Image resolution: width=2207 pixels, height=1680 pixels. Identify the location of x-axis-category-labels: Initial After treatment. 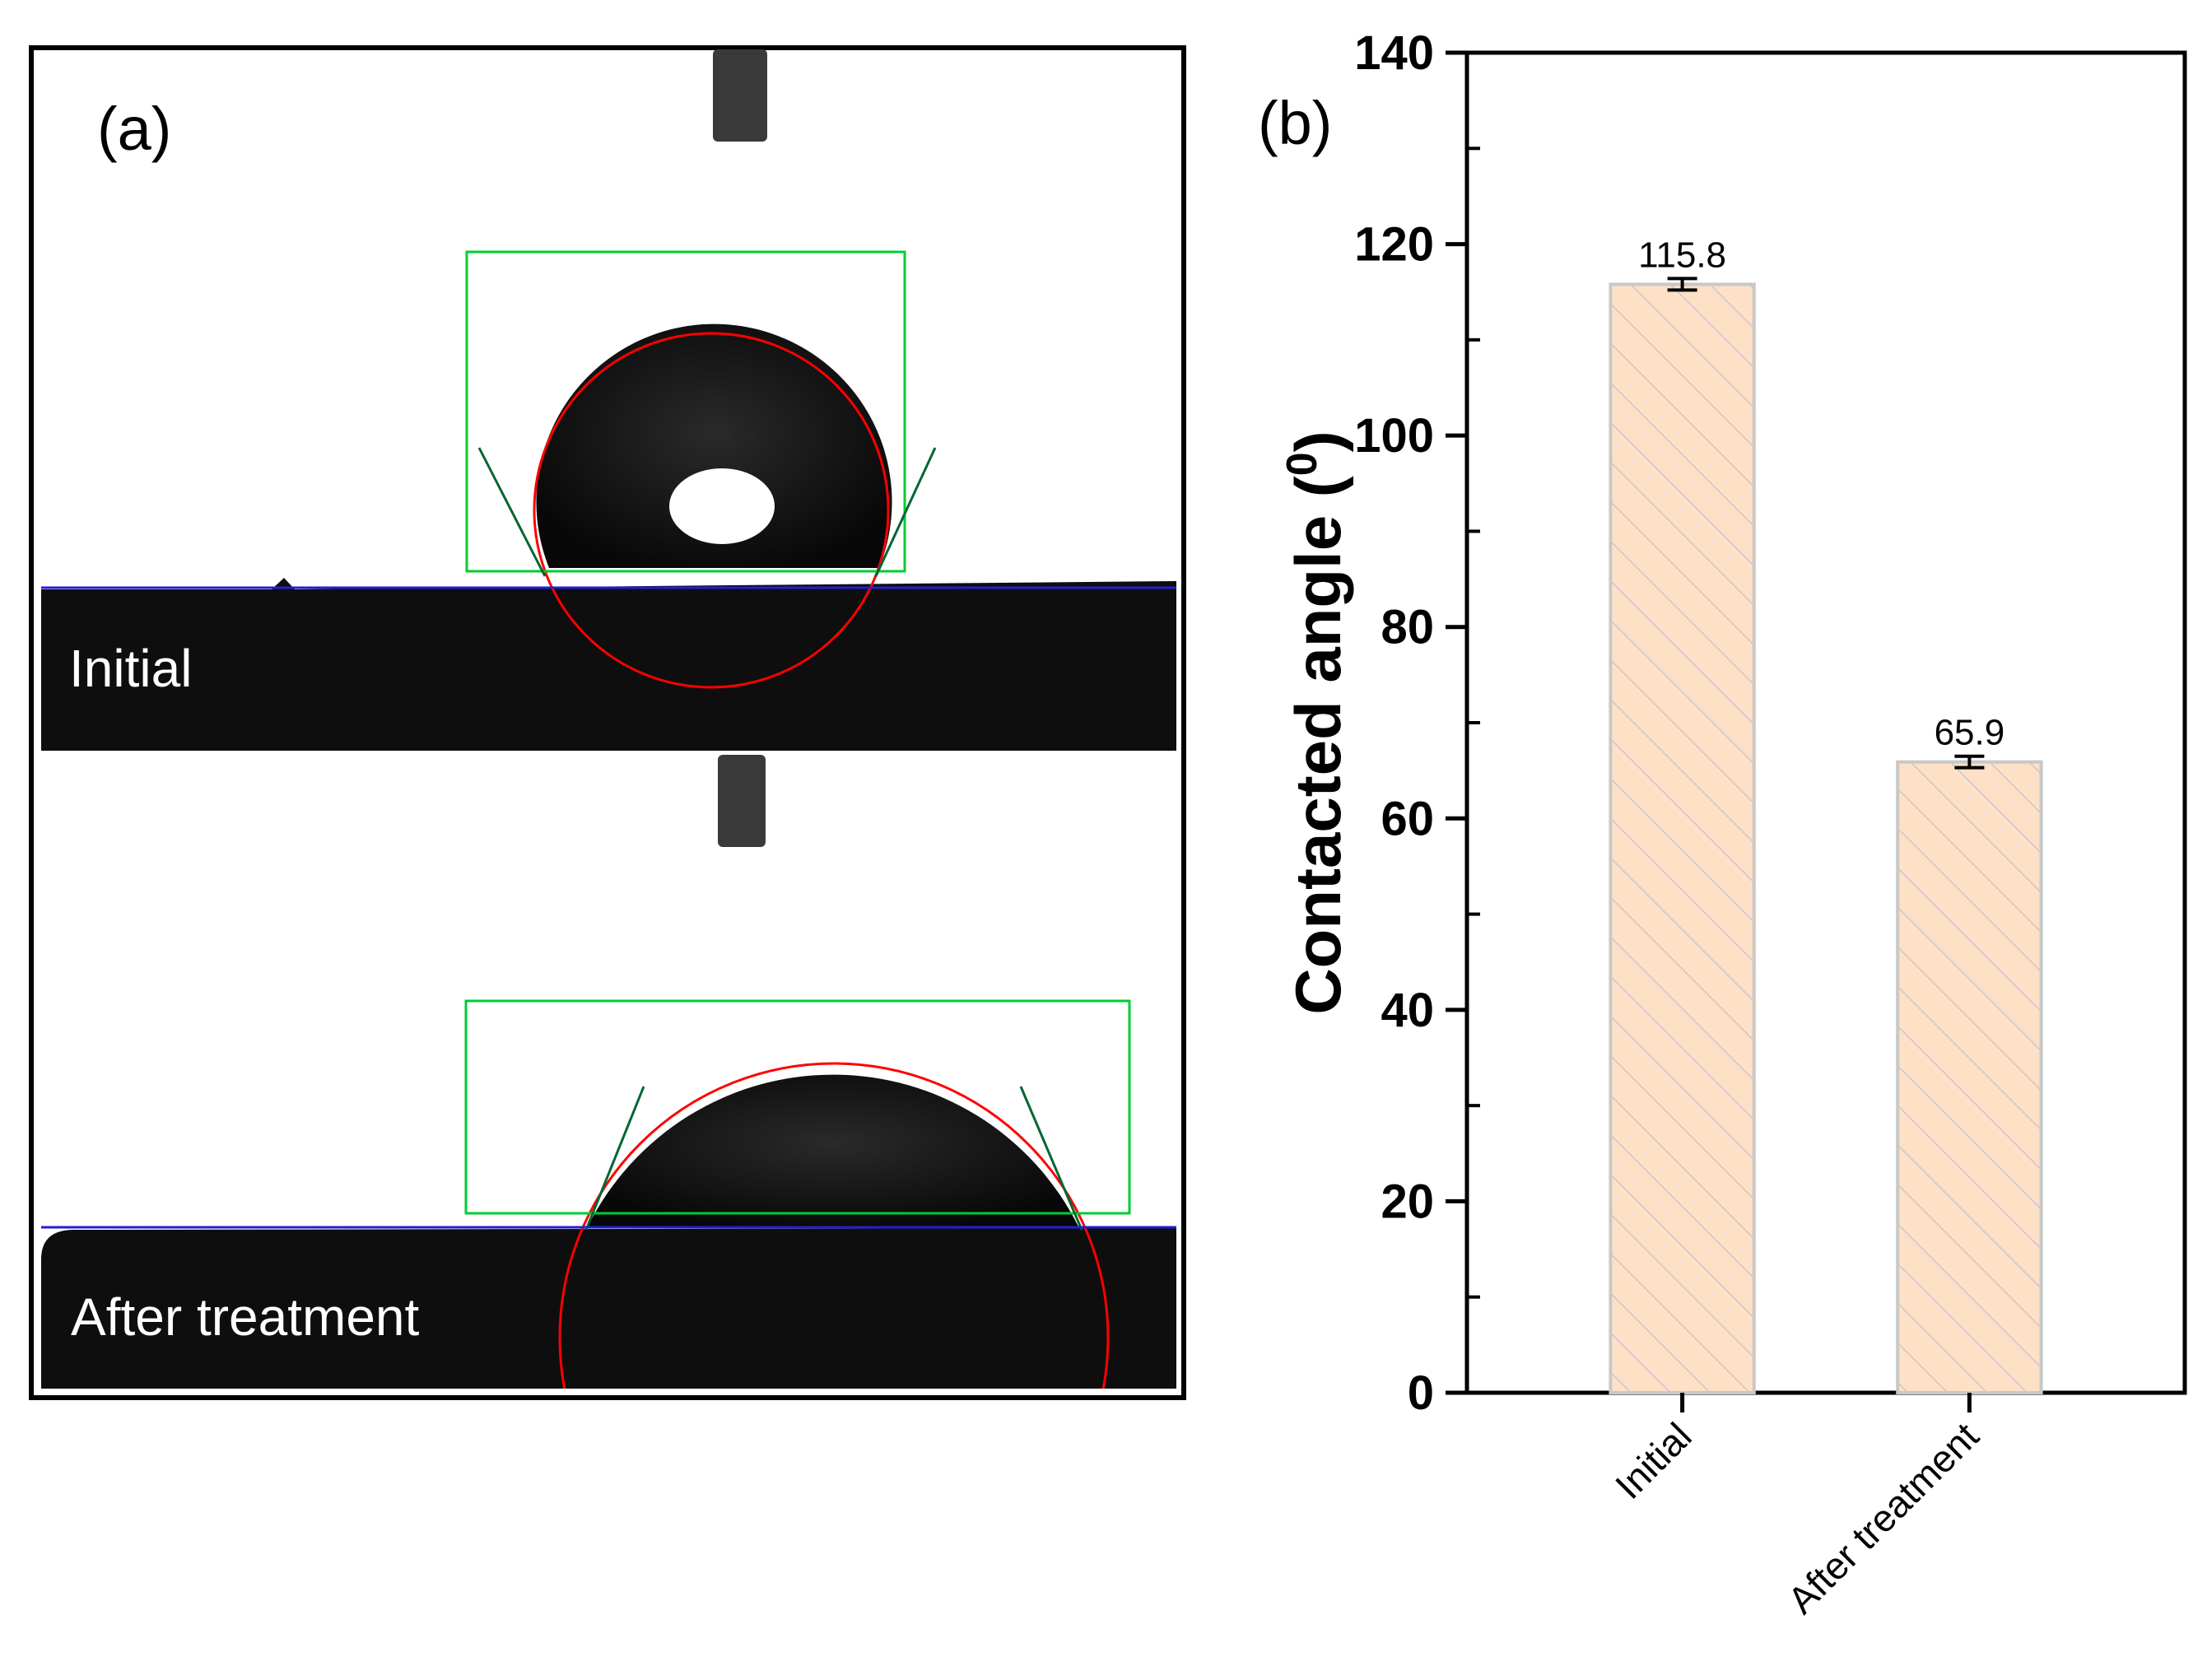
(1797, 1518).